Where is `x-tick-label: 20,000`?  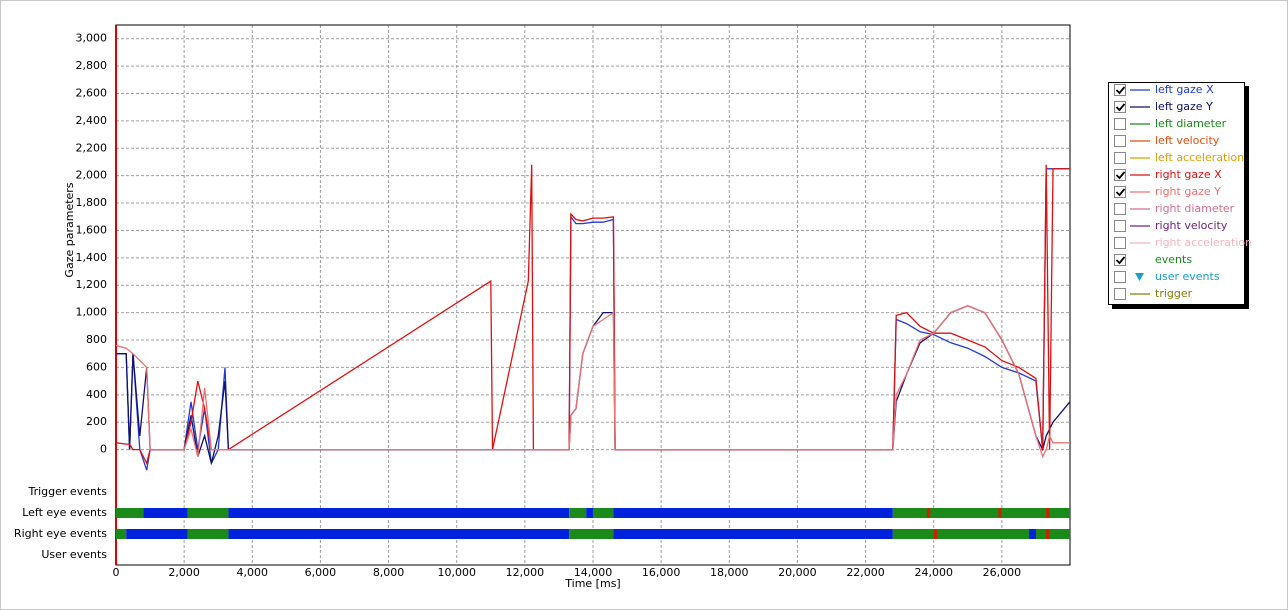
x-tick-label: 20,000 is located at coordinates (797, 572).